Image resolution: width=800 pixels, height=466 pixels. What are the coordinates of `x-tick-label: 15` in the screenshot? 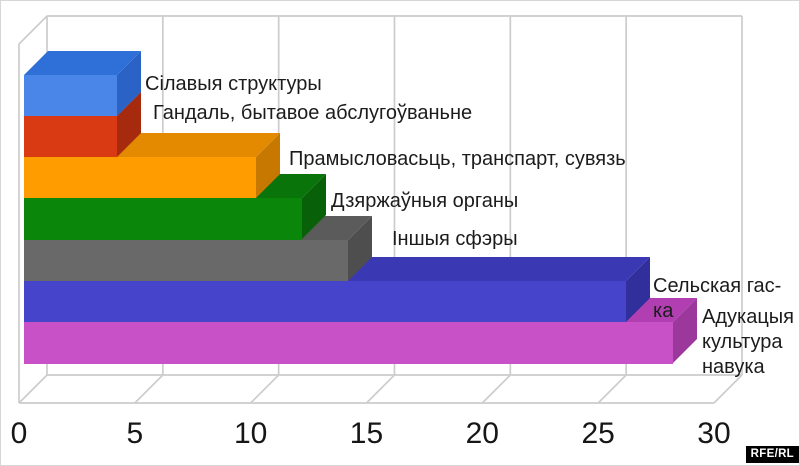 It's located at (366, 433).